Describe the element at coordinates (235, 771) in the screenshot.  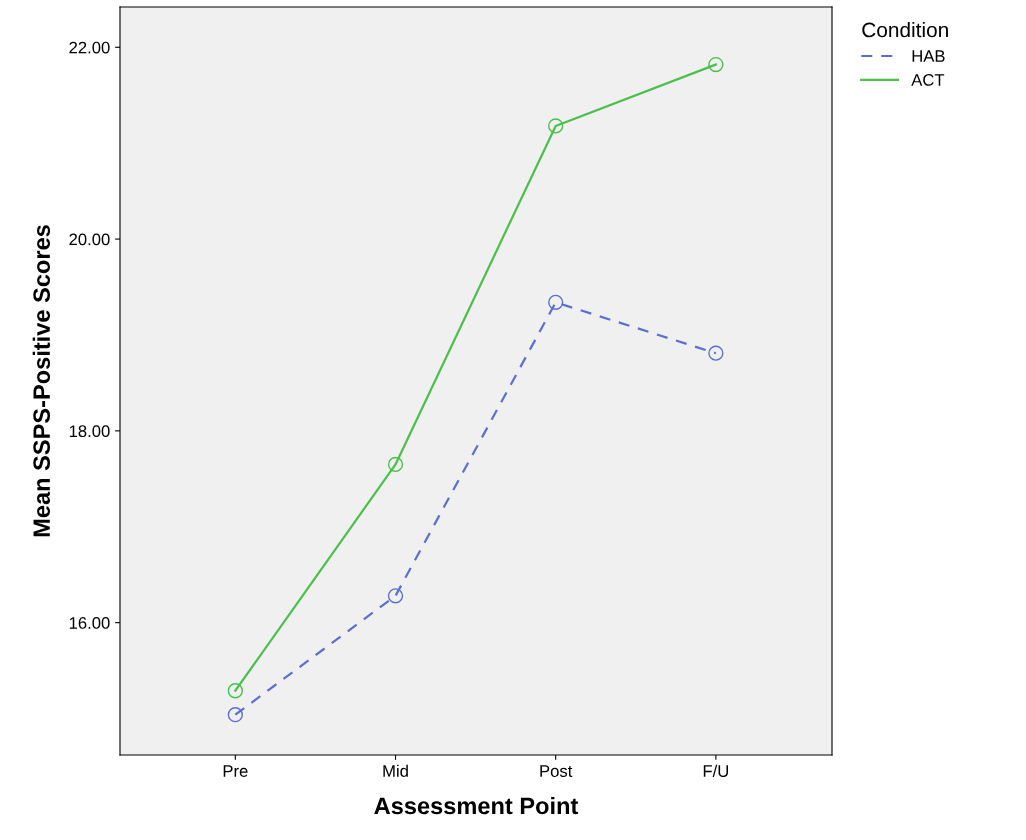
I see `x-tick-label: Pre` at that location.